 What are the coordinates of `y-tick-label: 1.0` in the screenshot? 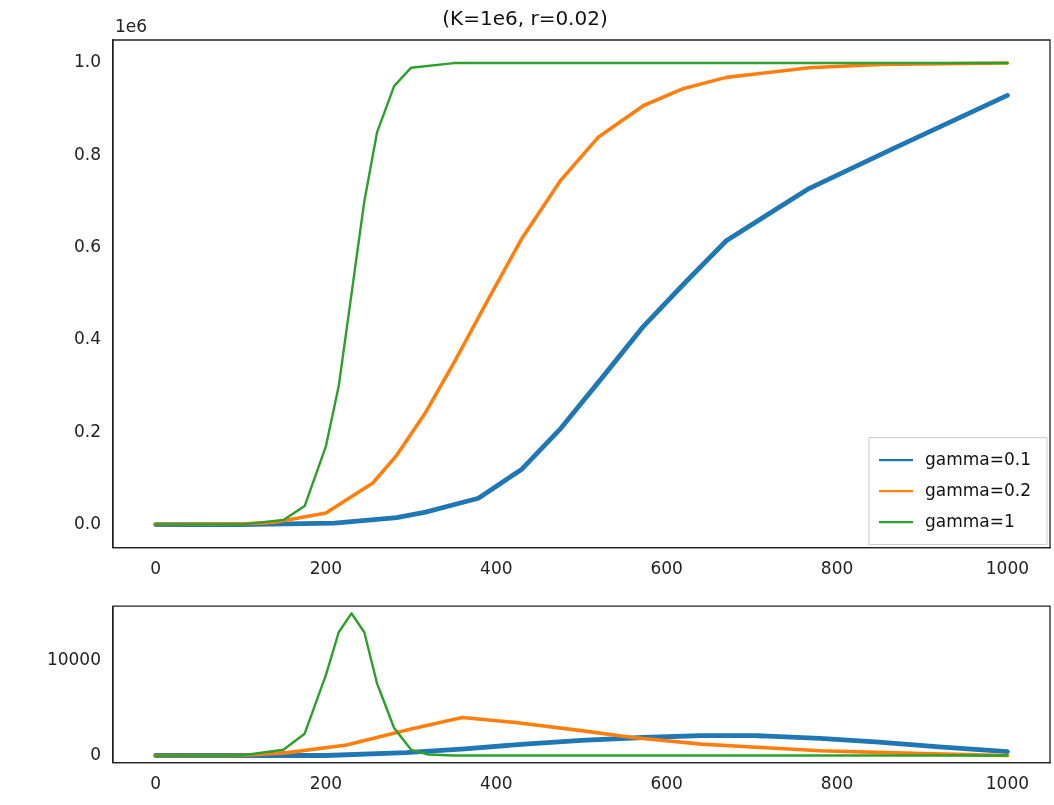 It's located at (87, 61).